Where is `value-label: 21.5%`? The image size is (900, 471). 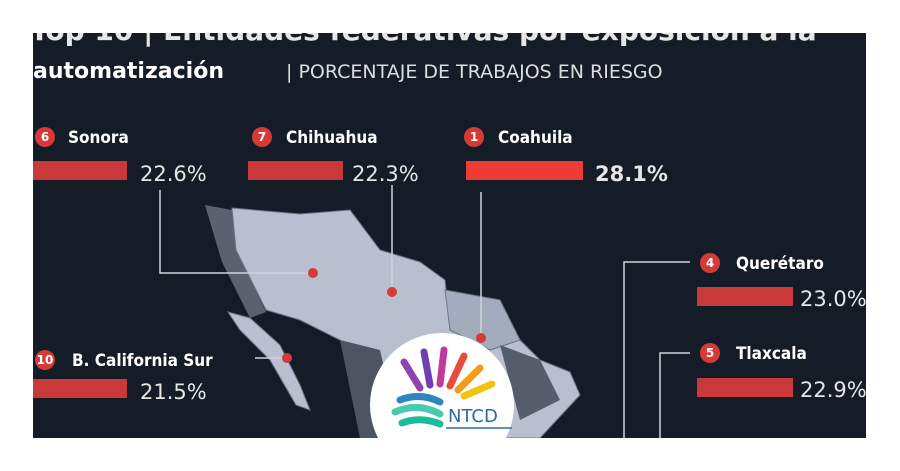 value-label: 21.5% is located at coordinates (173, 392).